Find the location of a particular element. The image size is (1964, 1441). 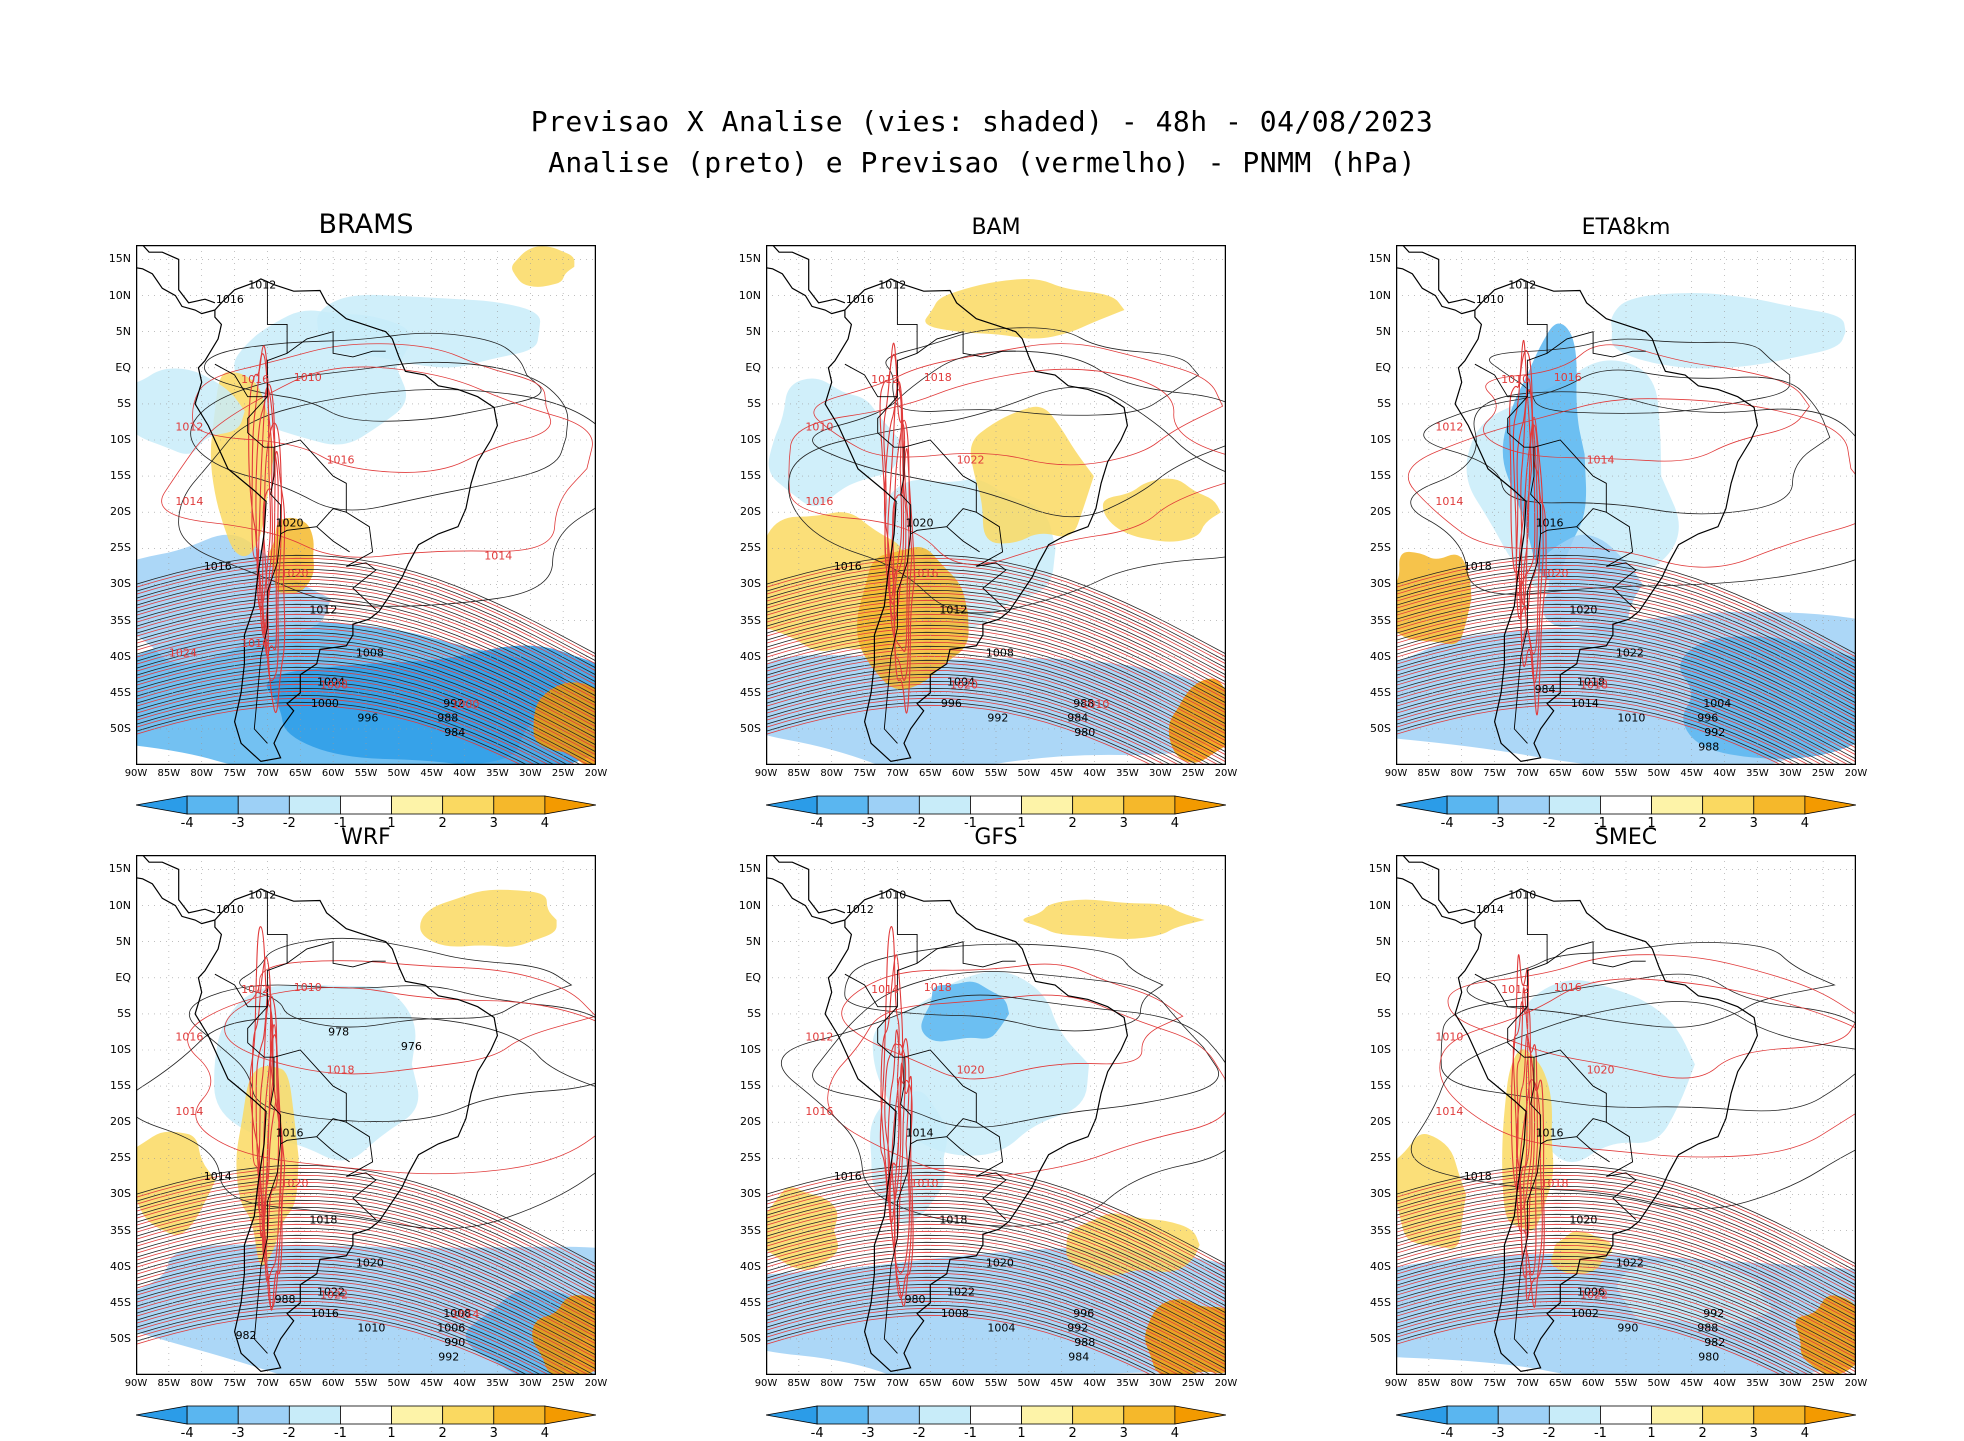

analysis-label: 988 is located at coordinates (447, 718).